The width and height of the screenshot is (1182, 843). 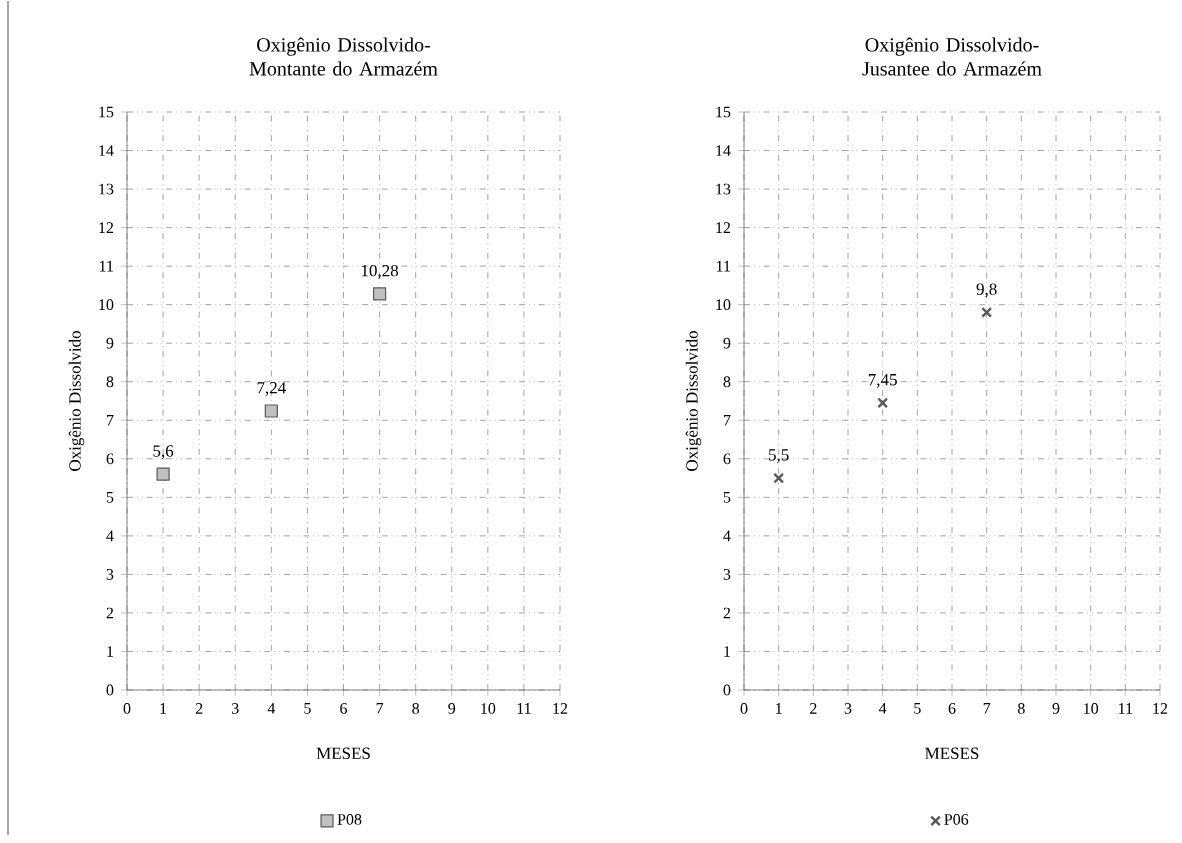 What do you see at coordinates (163, 452) in the screenshot?
I see `data-label: 5,6` at bounding box center [163, 452].